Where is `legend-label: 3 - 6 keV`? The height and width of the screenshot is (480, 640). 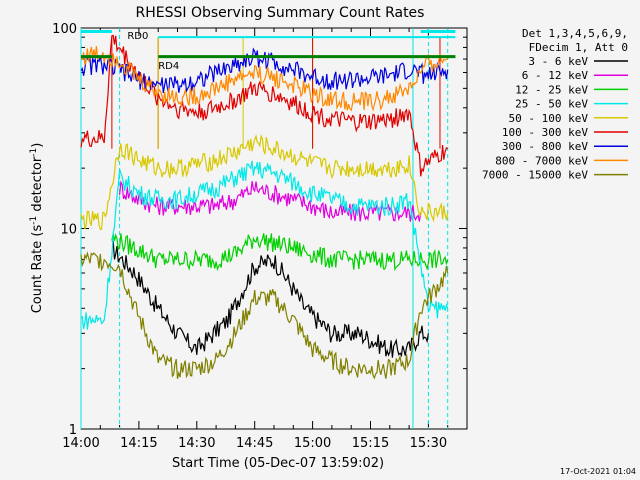 legend-label: 3 - 6 keV is located at coordinates (558, 61).